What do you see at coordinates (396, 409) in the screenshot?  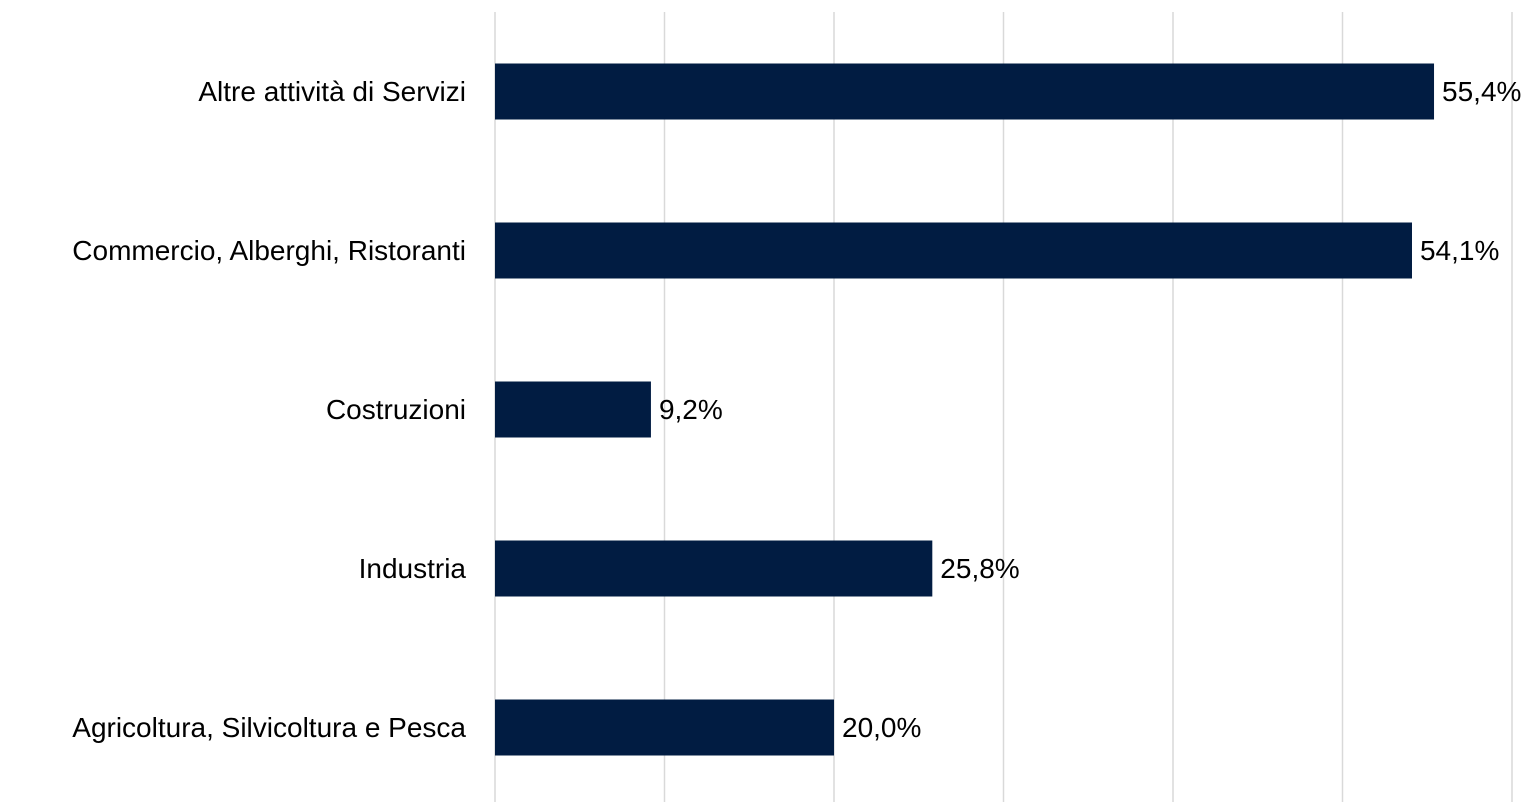 I see `y-tick-label: Costruzioni` at bounding box center [396, 409].